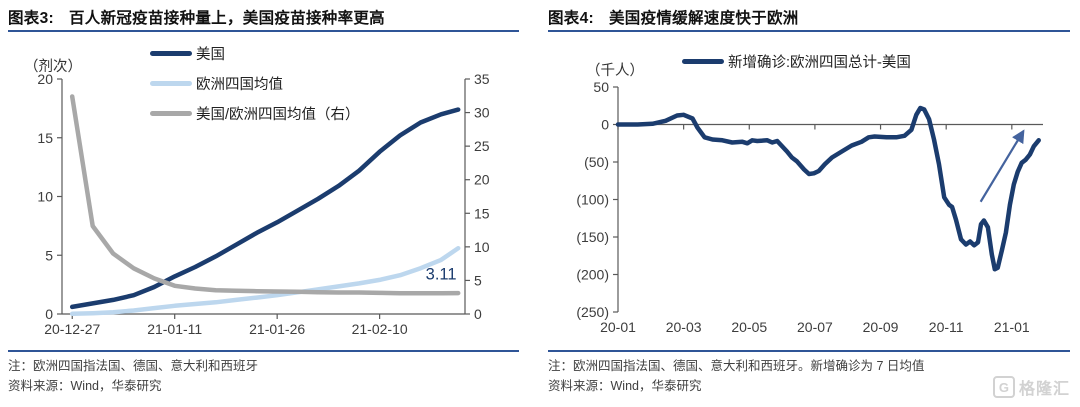  What do you see at coordinates (482, 113) in the screenshot?
I see `svg-text: 30` at bounding box center [482, 113].